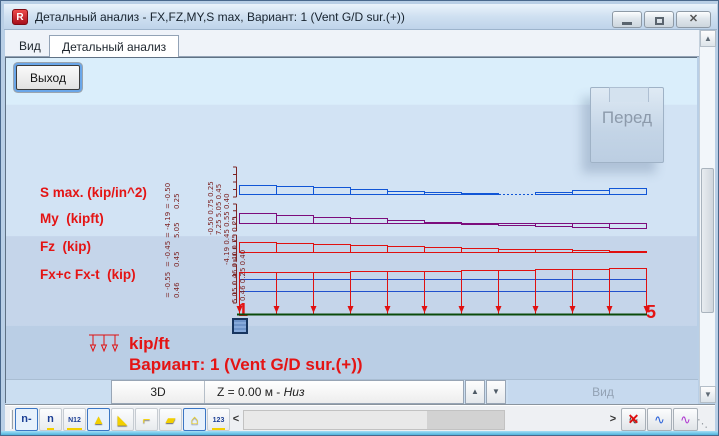  I want to click on load-units-label: kip/ft, so click(149, 343).